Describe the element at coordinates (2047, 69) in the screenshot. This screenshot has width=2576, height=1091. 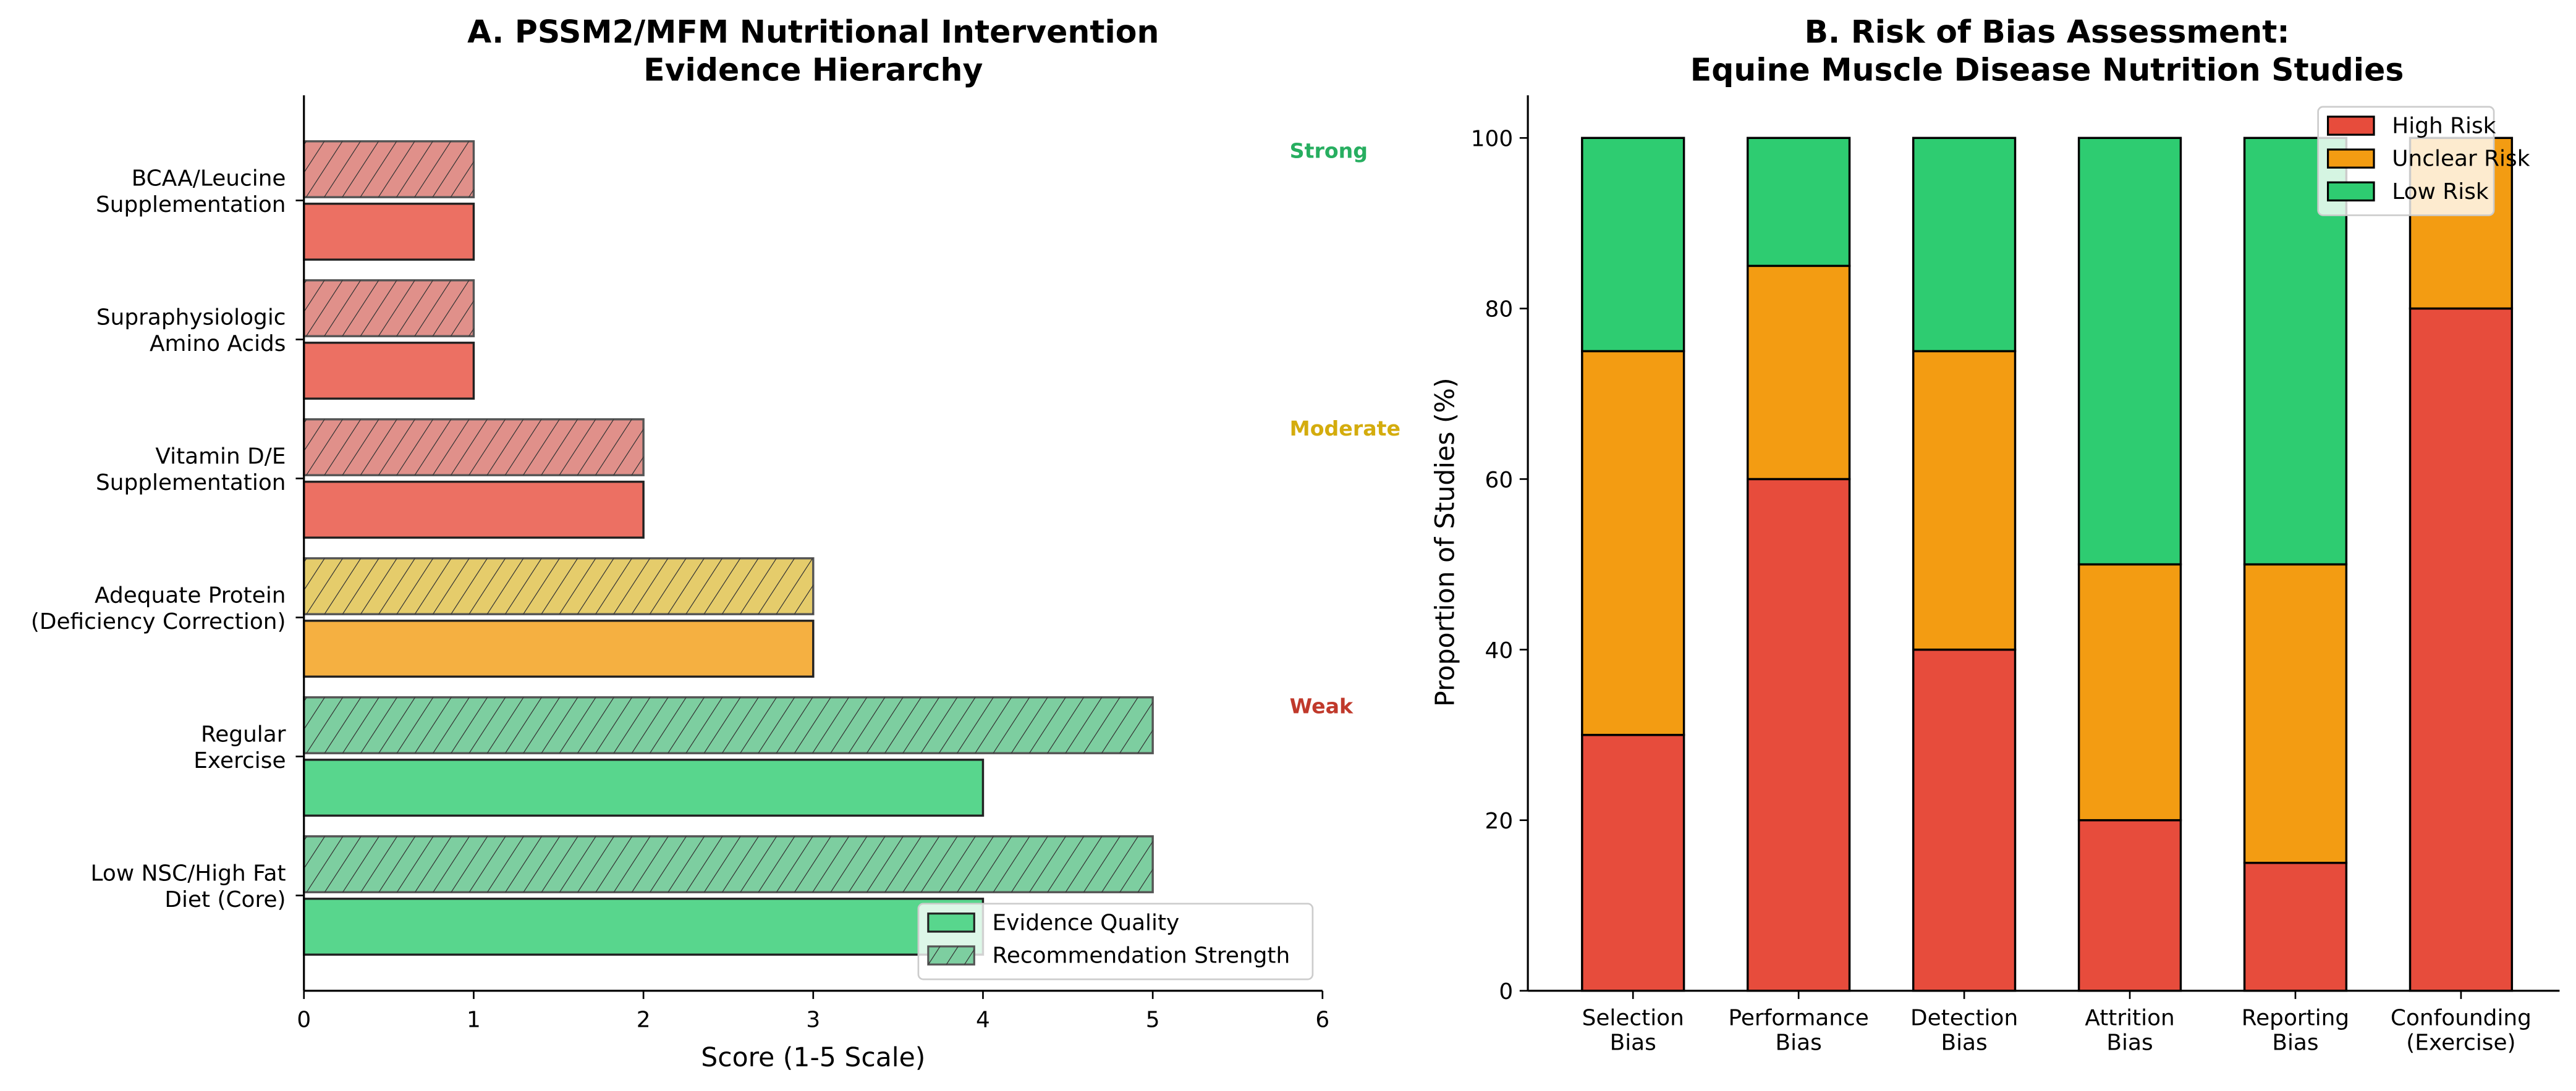
I see `text-line: Equine Muscle Disease Nutrition Studies` at that location.